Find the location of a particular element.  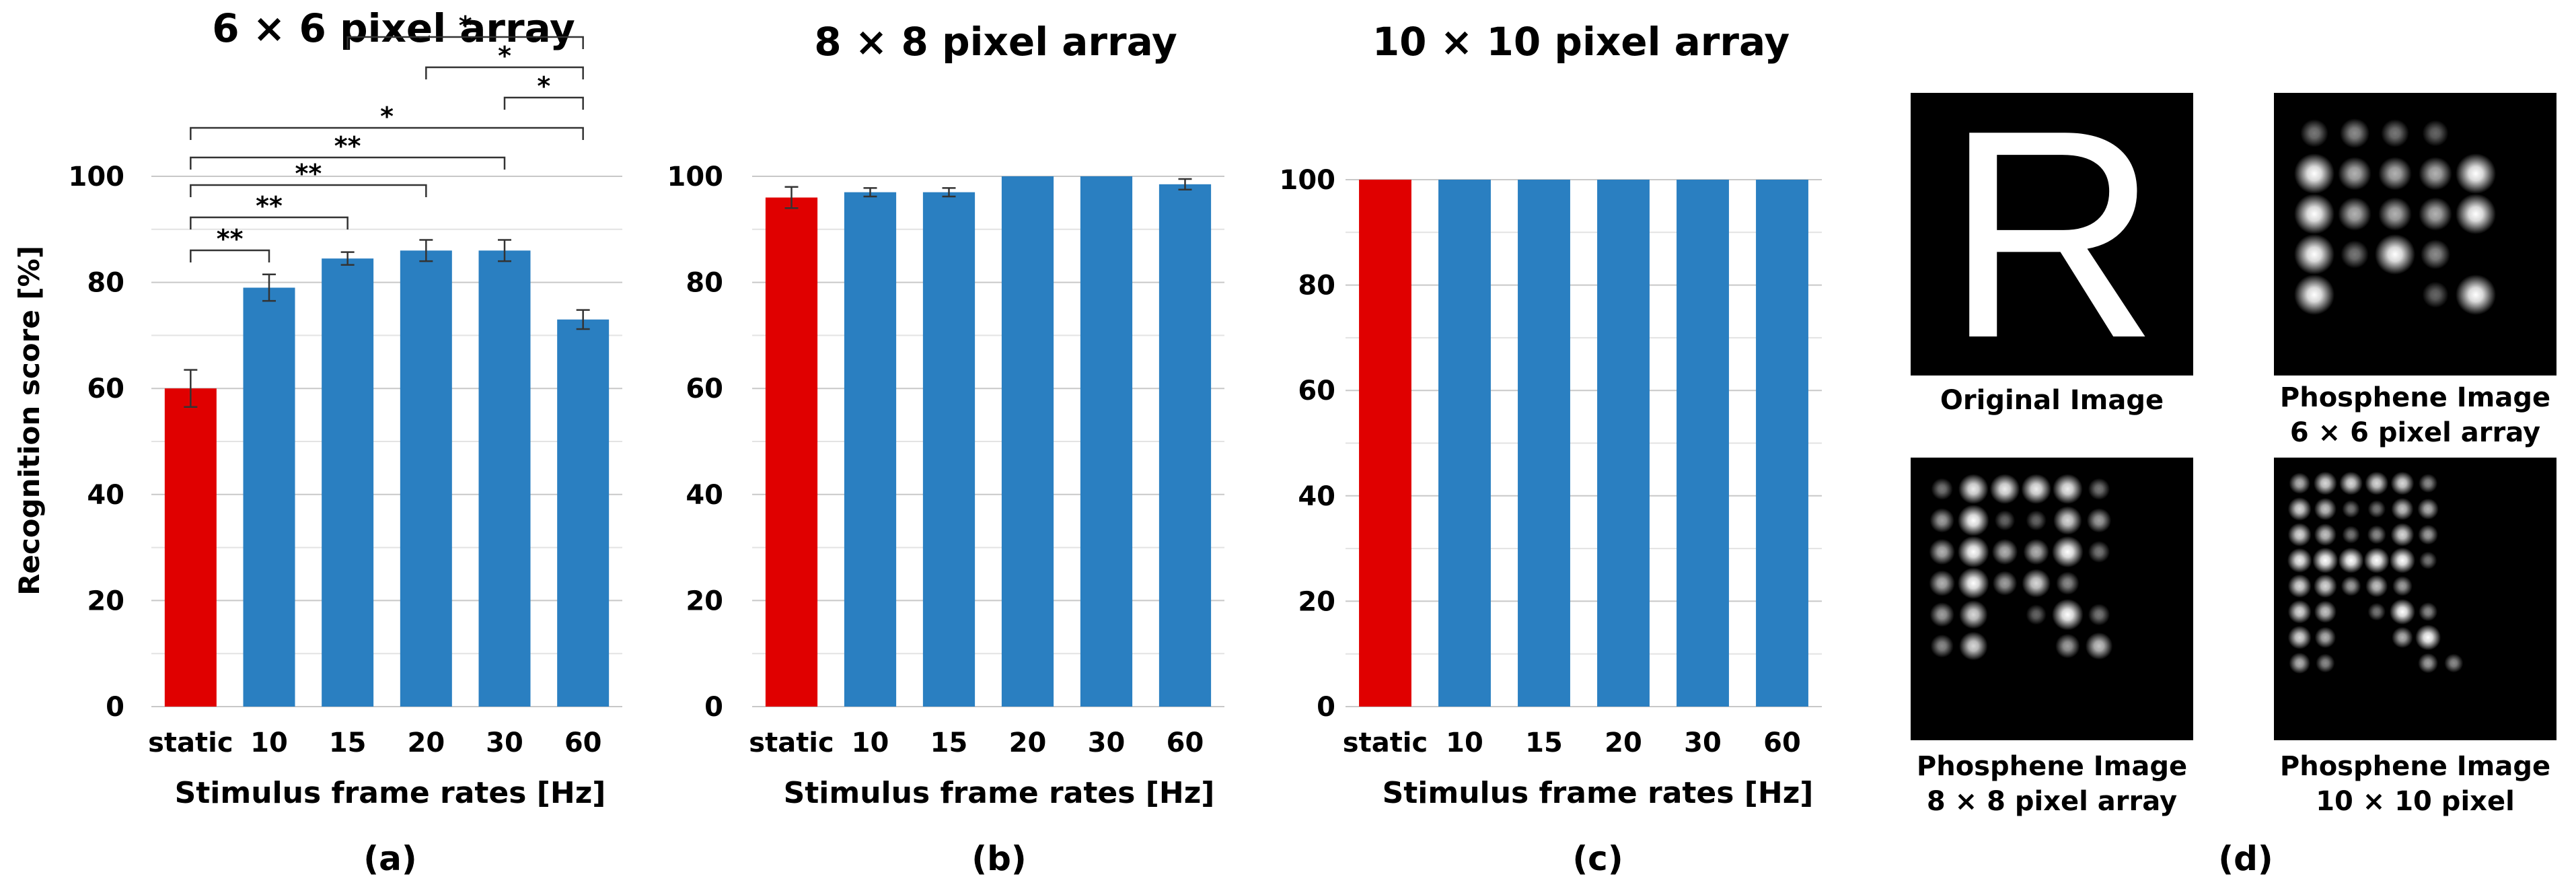

x-tick-label: 30 is located at coordinates (1107, 742).